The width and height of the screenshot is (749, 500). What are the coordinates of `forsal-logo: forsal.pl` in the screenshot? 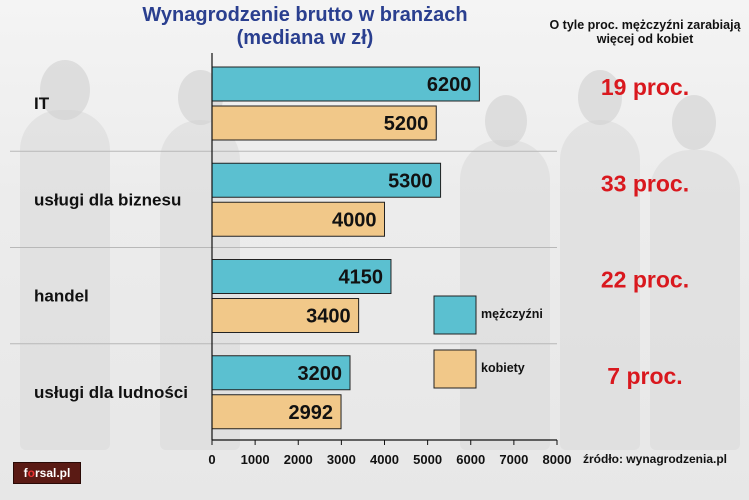 It's located at (47, 473).